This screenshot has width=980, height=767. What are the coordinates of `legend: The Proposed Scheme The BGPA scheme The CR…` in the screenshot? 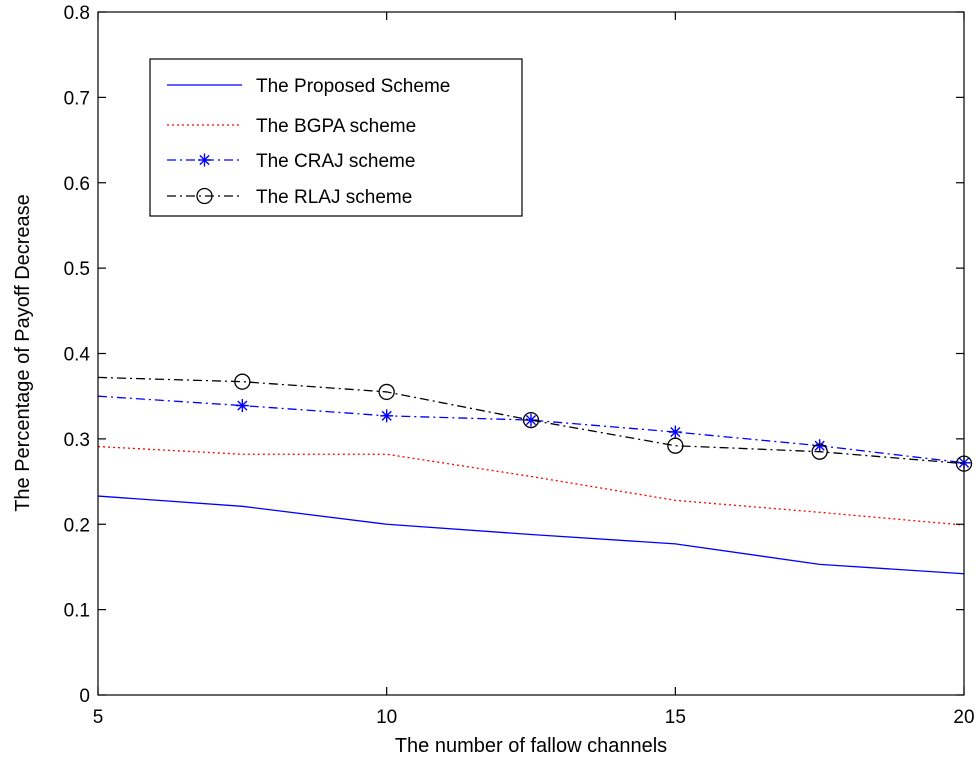 It's located at (336, 137).